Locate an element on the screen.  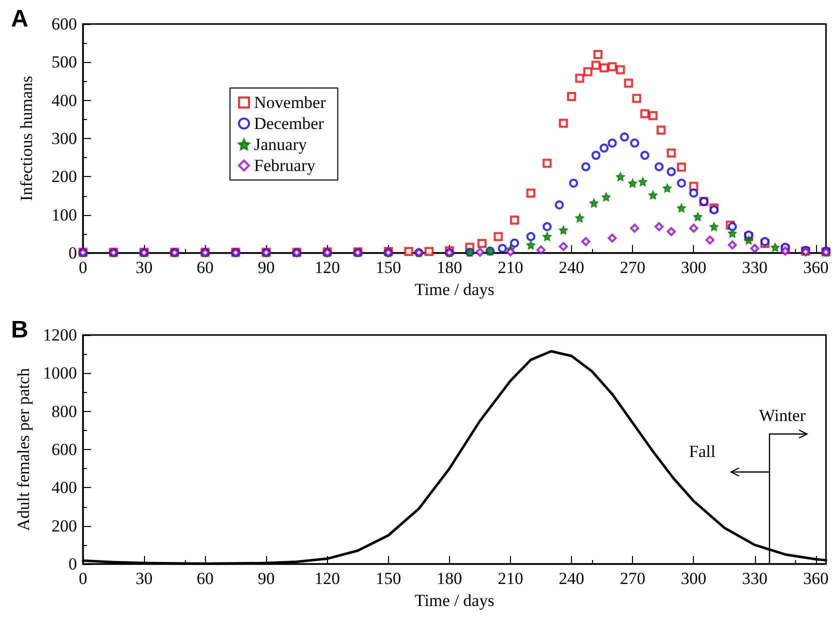
y-tick-label: 1000 is located at coordinates (60, 373).